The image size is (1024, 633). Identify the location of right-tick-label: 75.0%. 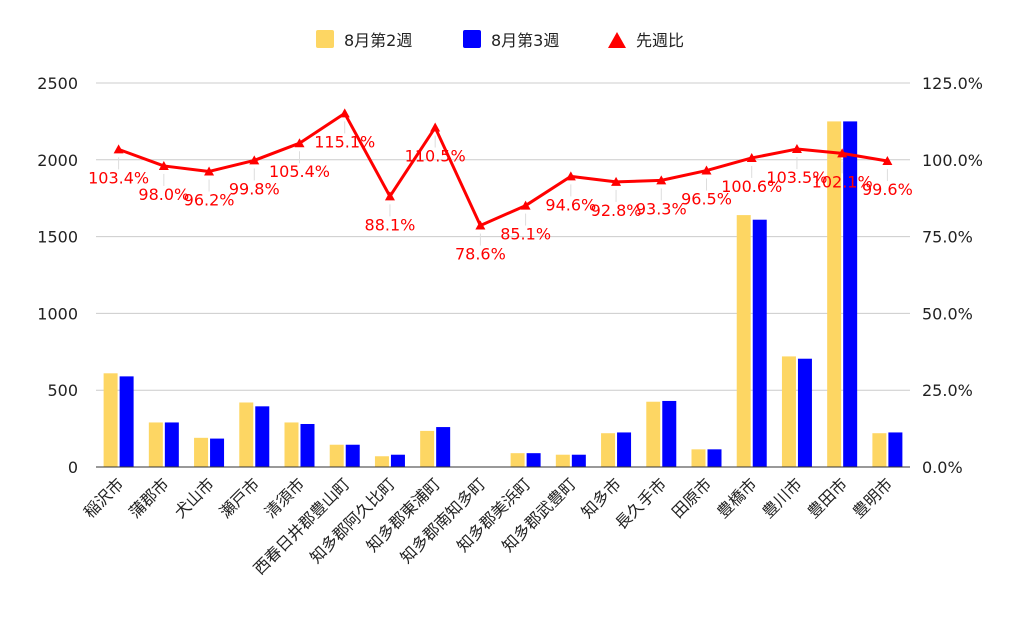
(947, 237).